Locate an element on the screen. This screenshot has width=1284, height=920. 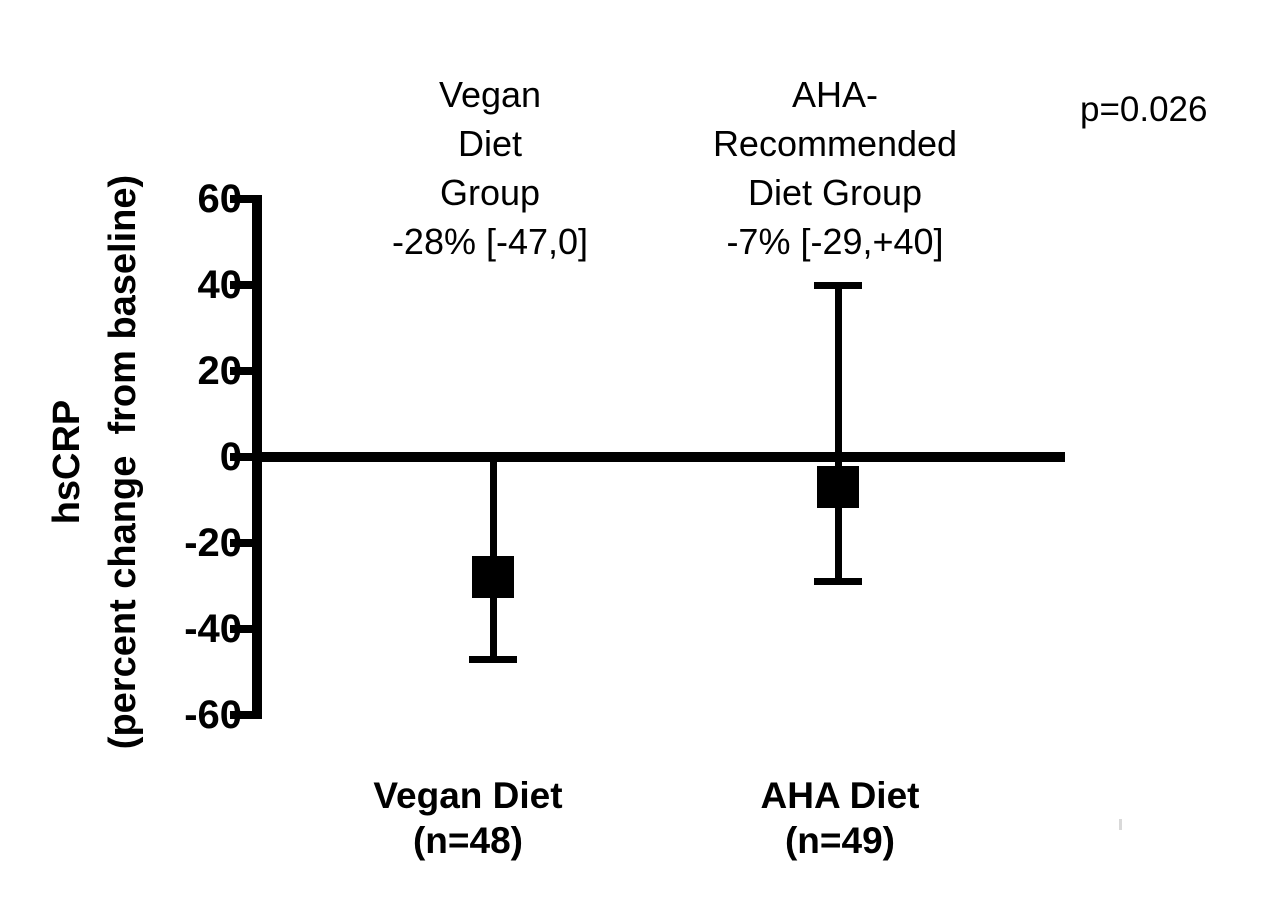
y-tick-label: -40 is located at coordinates (213, 629).